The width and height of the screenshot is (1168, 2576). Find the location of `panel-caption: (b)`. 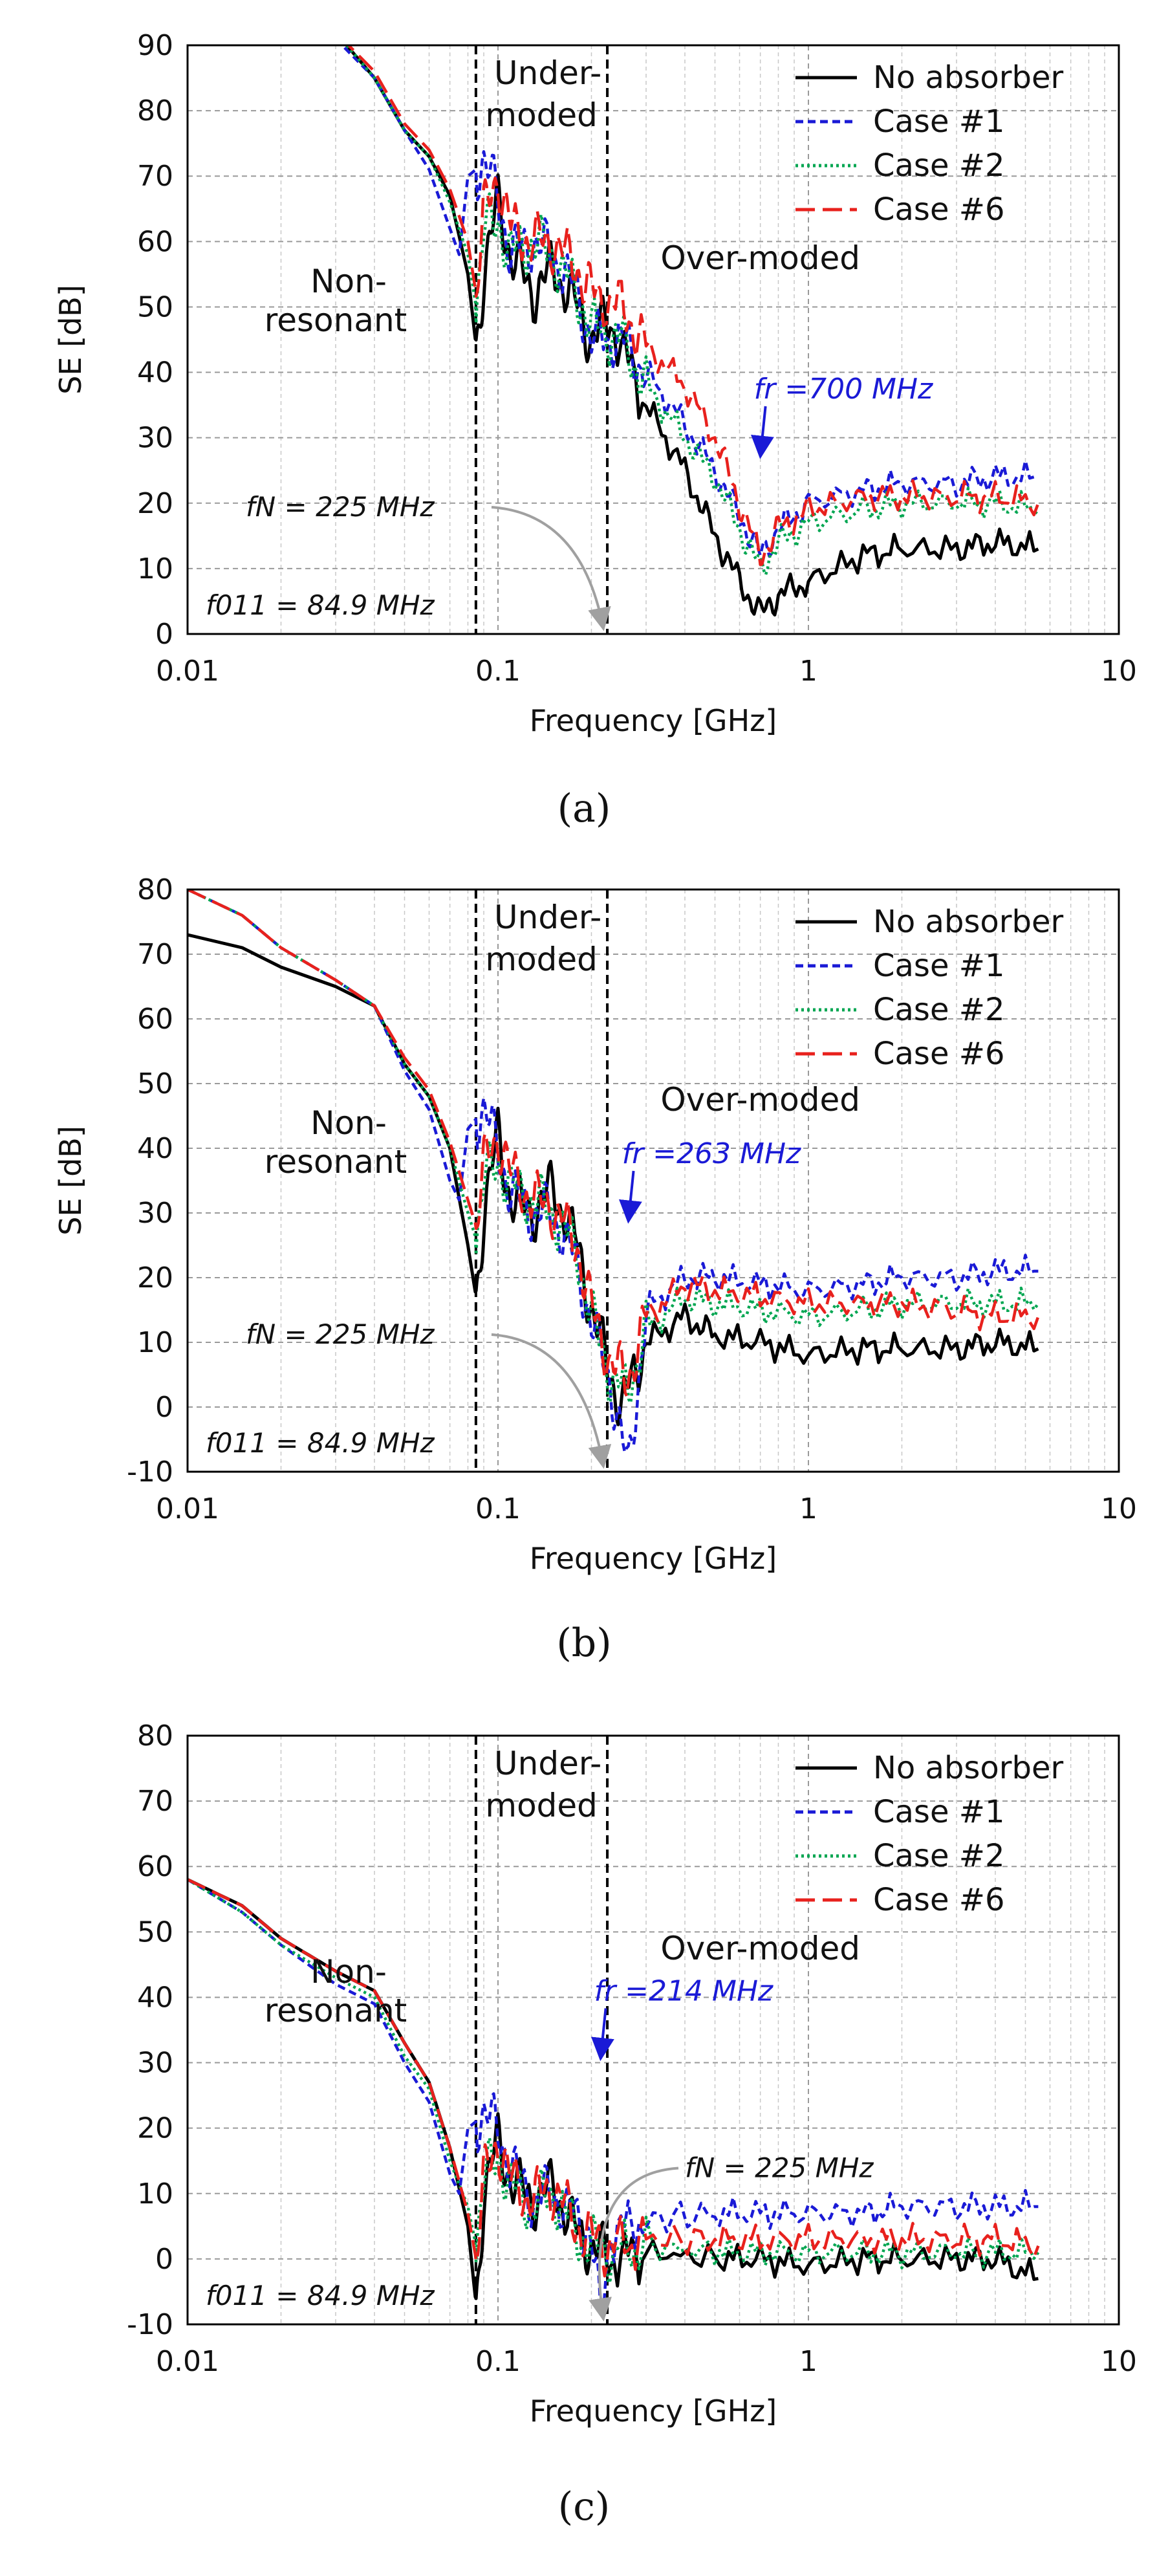

panel-caption: (b) is located at coordinates (583, 1644).